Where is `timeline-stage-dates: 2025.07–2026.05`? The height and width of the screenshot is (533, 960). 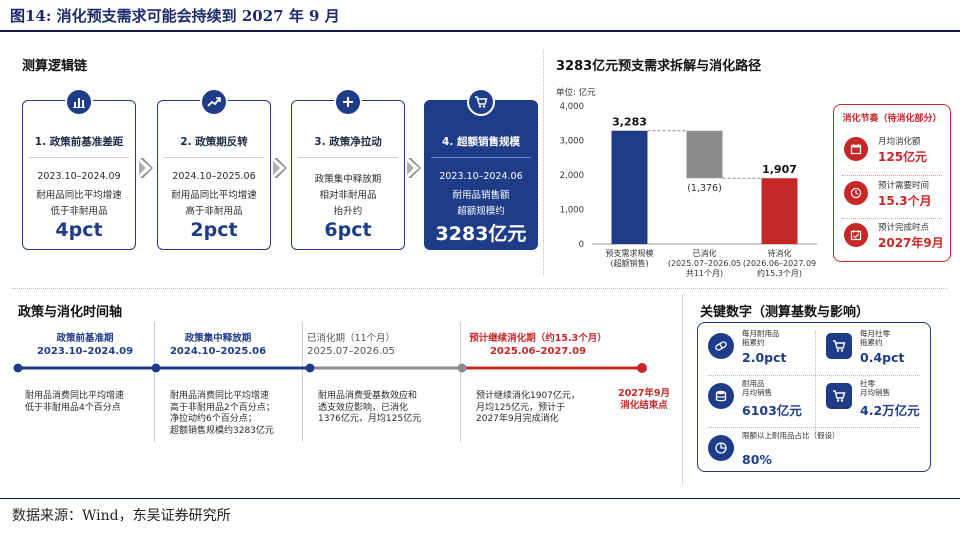
timeline-stage-dates: 2025.07–2026.05 is located at coordinates (351, 351).